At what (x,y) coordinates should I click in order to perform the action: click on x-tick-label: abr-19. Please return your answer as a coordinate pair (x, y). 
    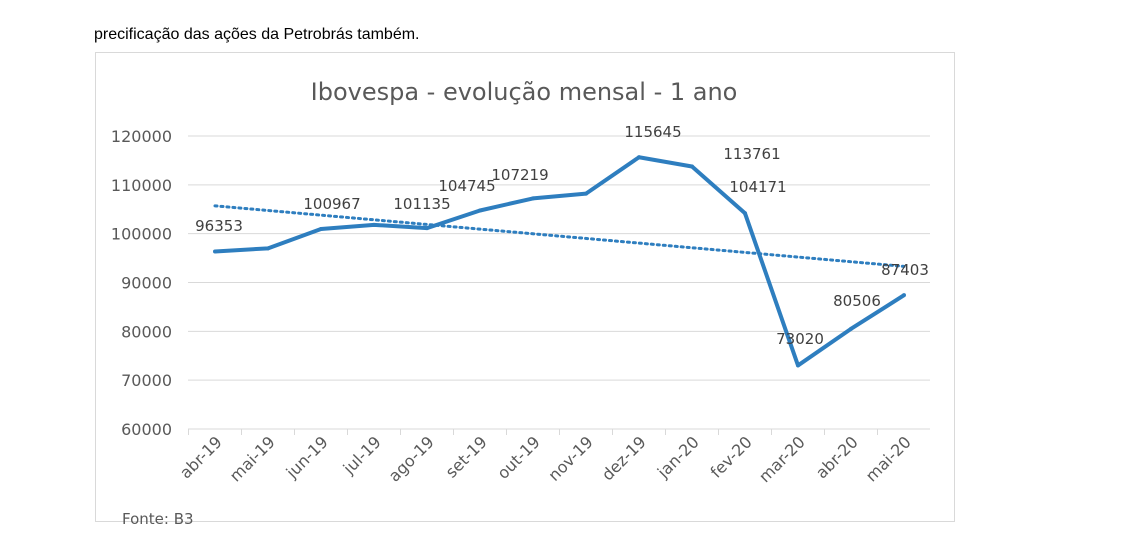
    Looking at the image, I should click on (201, 457).